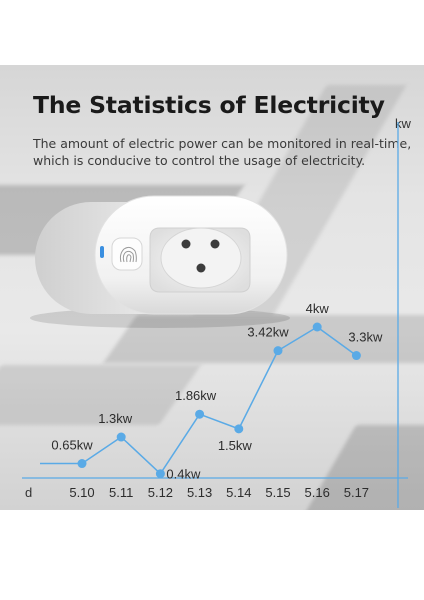 The height and width of the screenshot is (600, 424). What do you see at coordinates (238, 492) in the screenshot?
I see `x-tick-label: 5.14` at bounding box center [238, 492].